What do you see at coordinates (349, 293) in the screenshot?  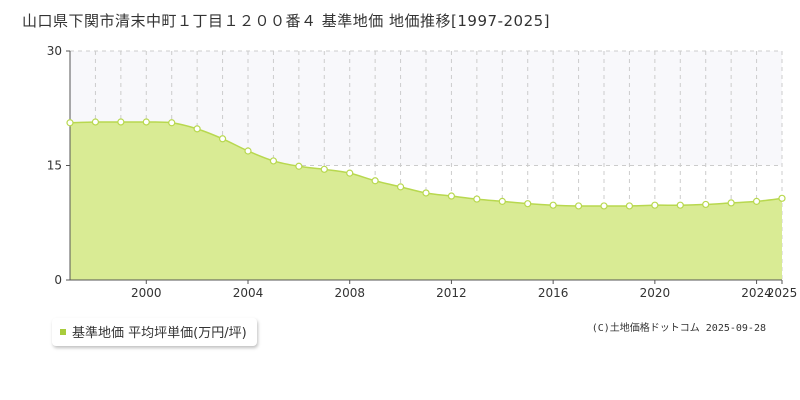 I see `x-tick-label: 2008` at bounding box center [349, 293].